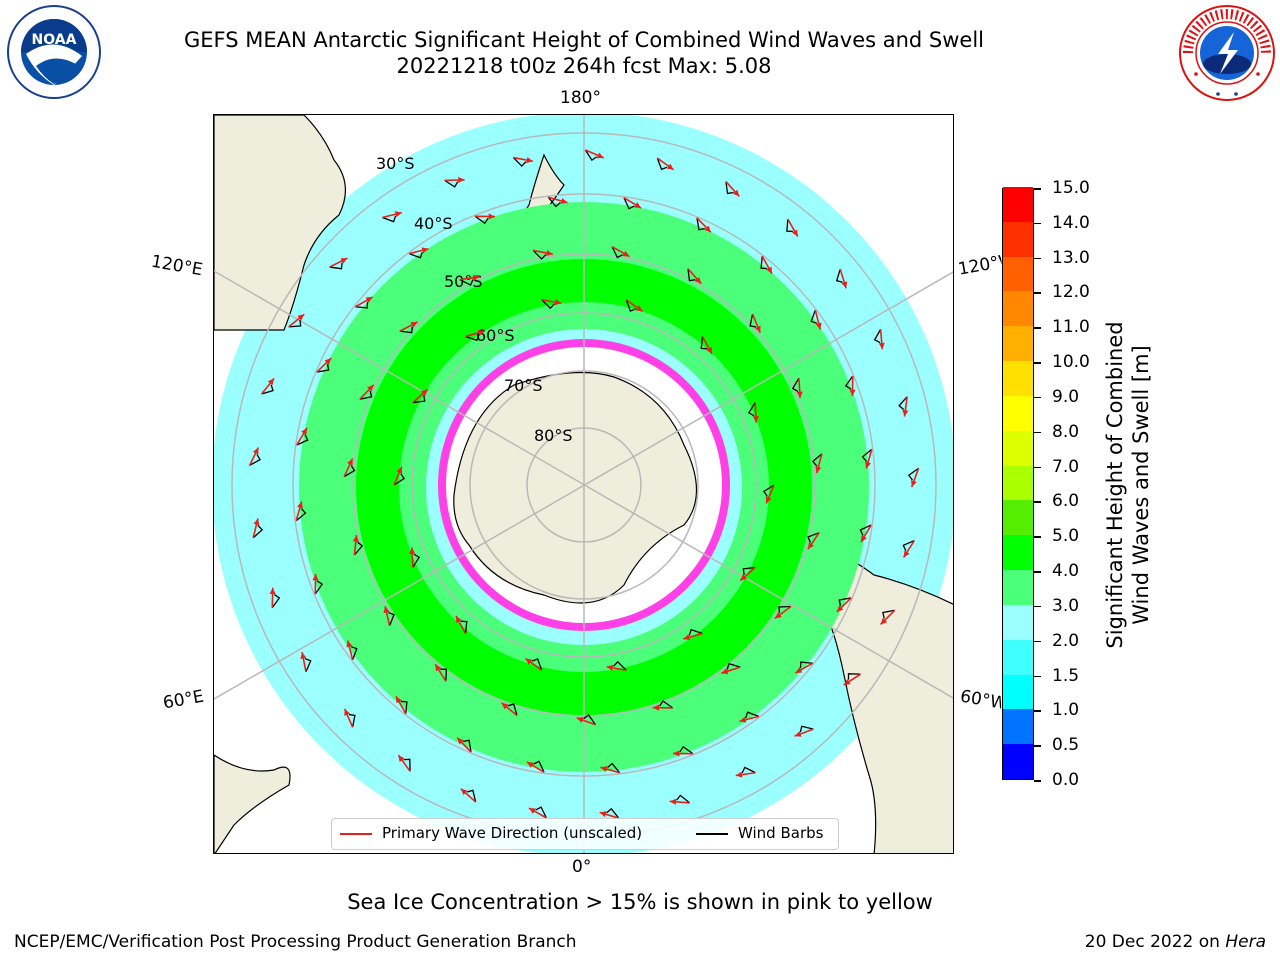 This screenshot has height=960, width=1280. Describe the element at coordinates (54, 40) in the screenshot. I see `noaa-logo-text: NOAA` at that location.